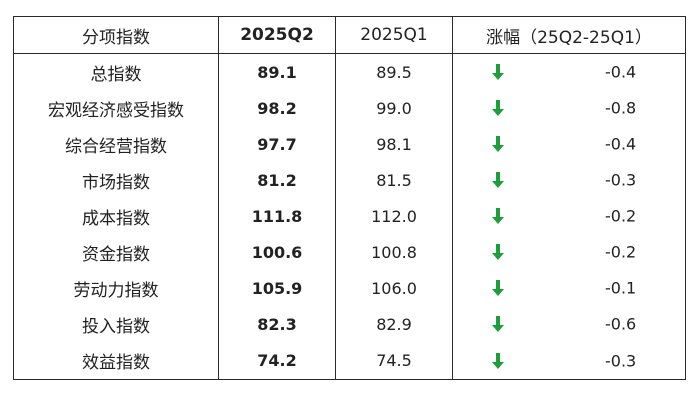 This screenshot has width=698, height=403. I want to click on table-row: 宏观经济感受指数 98.2 99.0 -0.8, so click(349, 108).